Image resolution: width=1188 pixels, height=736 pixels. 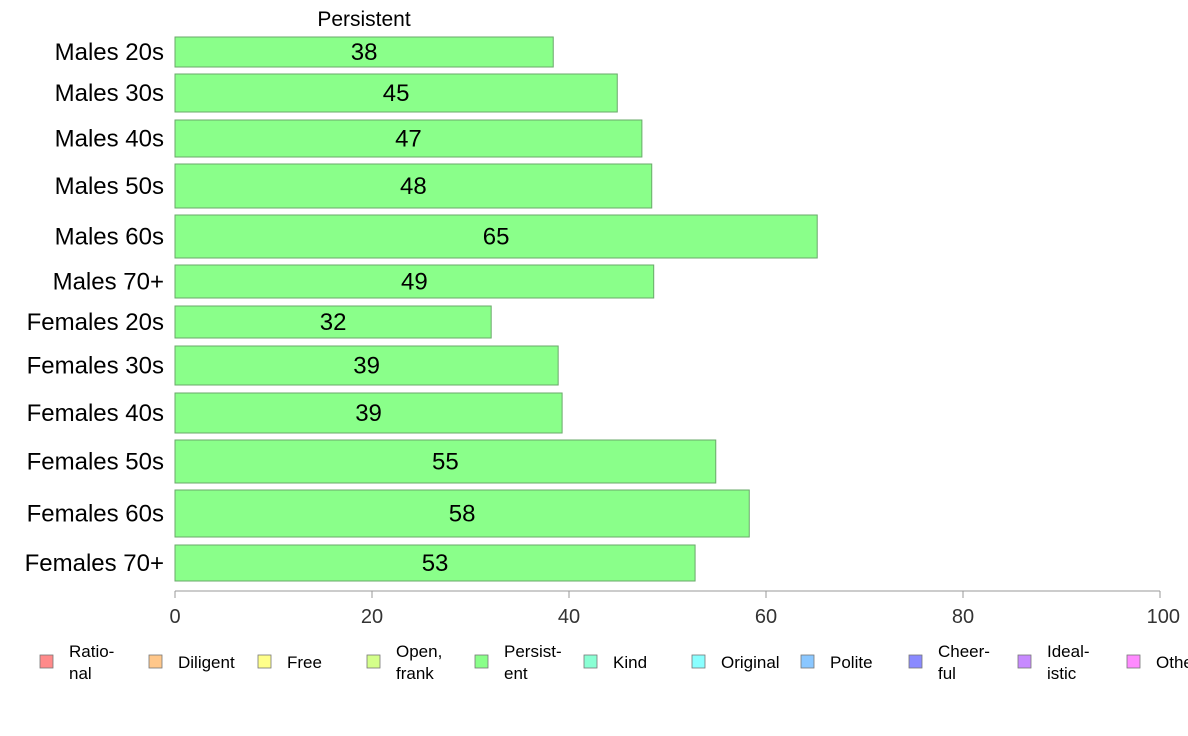 I want to click on category-label: Males 50s, so click(x=109, y=186).